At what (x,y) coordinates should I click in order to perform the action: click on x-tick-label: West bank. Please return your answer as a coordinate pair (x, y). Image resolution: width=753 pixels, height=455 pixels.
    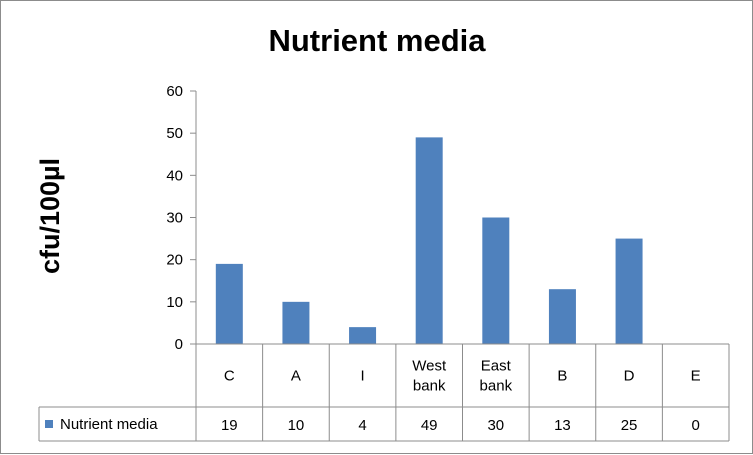
    Looking at the image, I should click on (429, 376).